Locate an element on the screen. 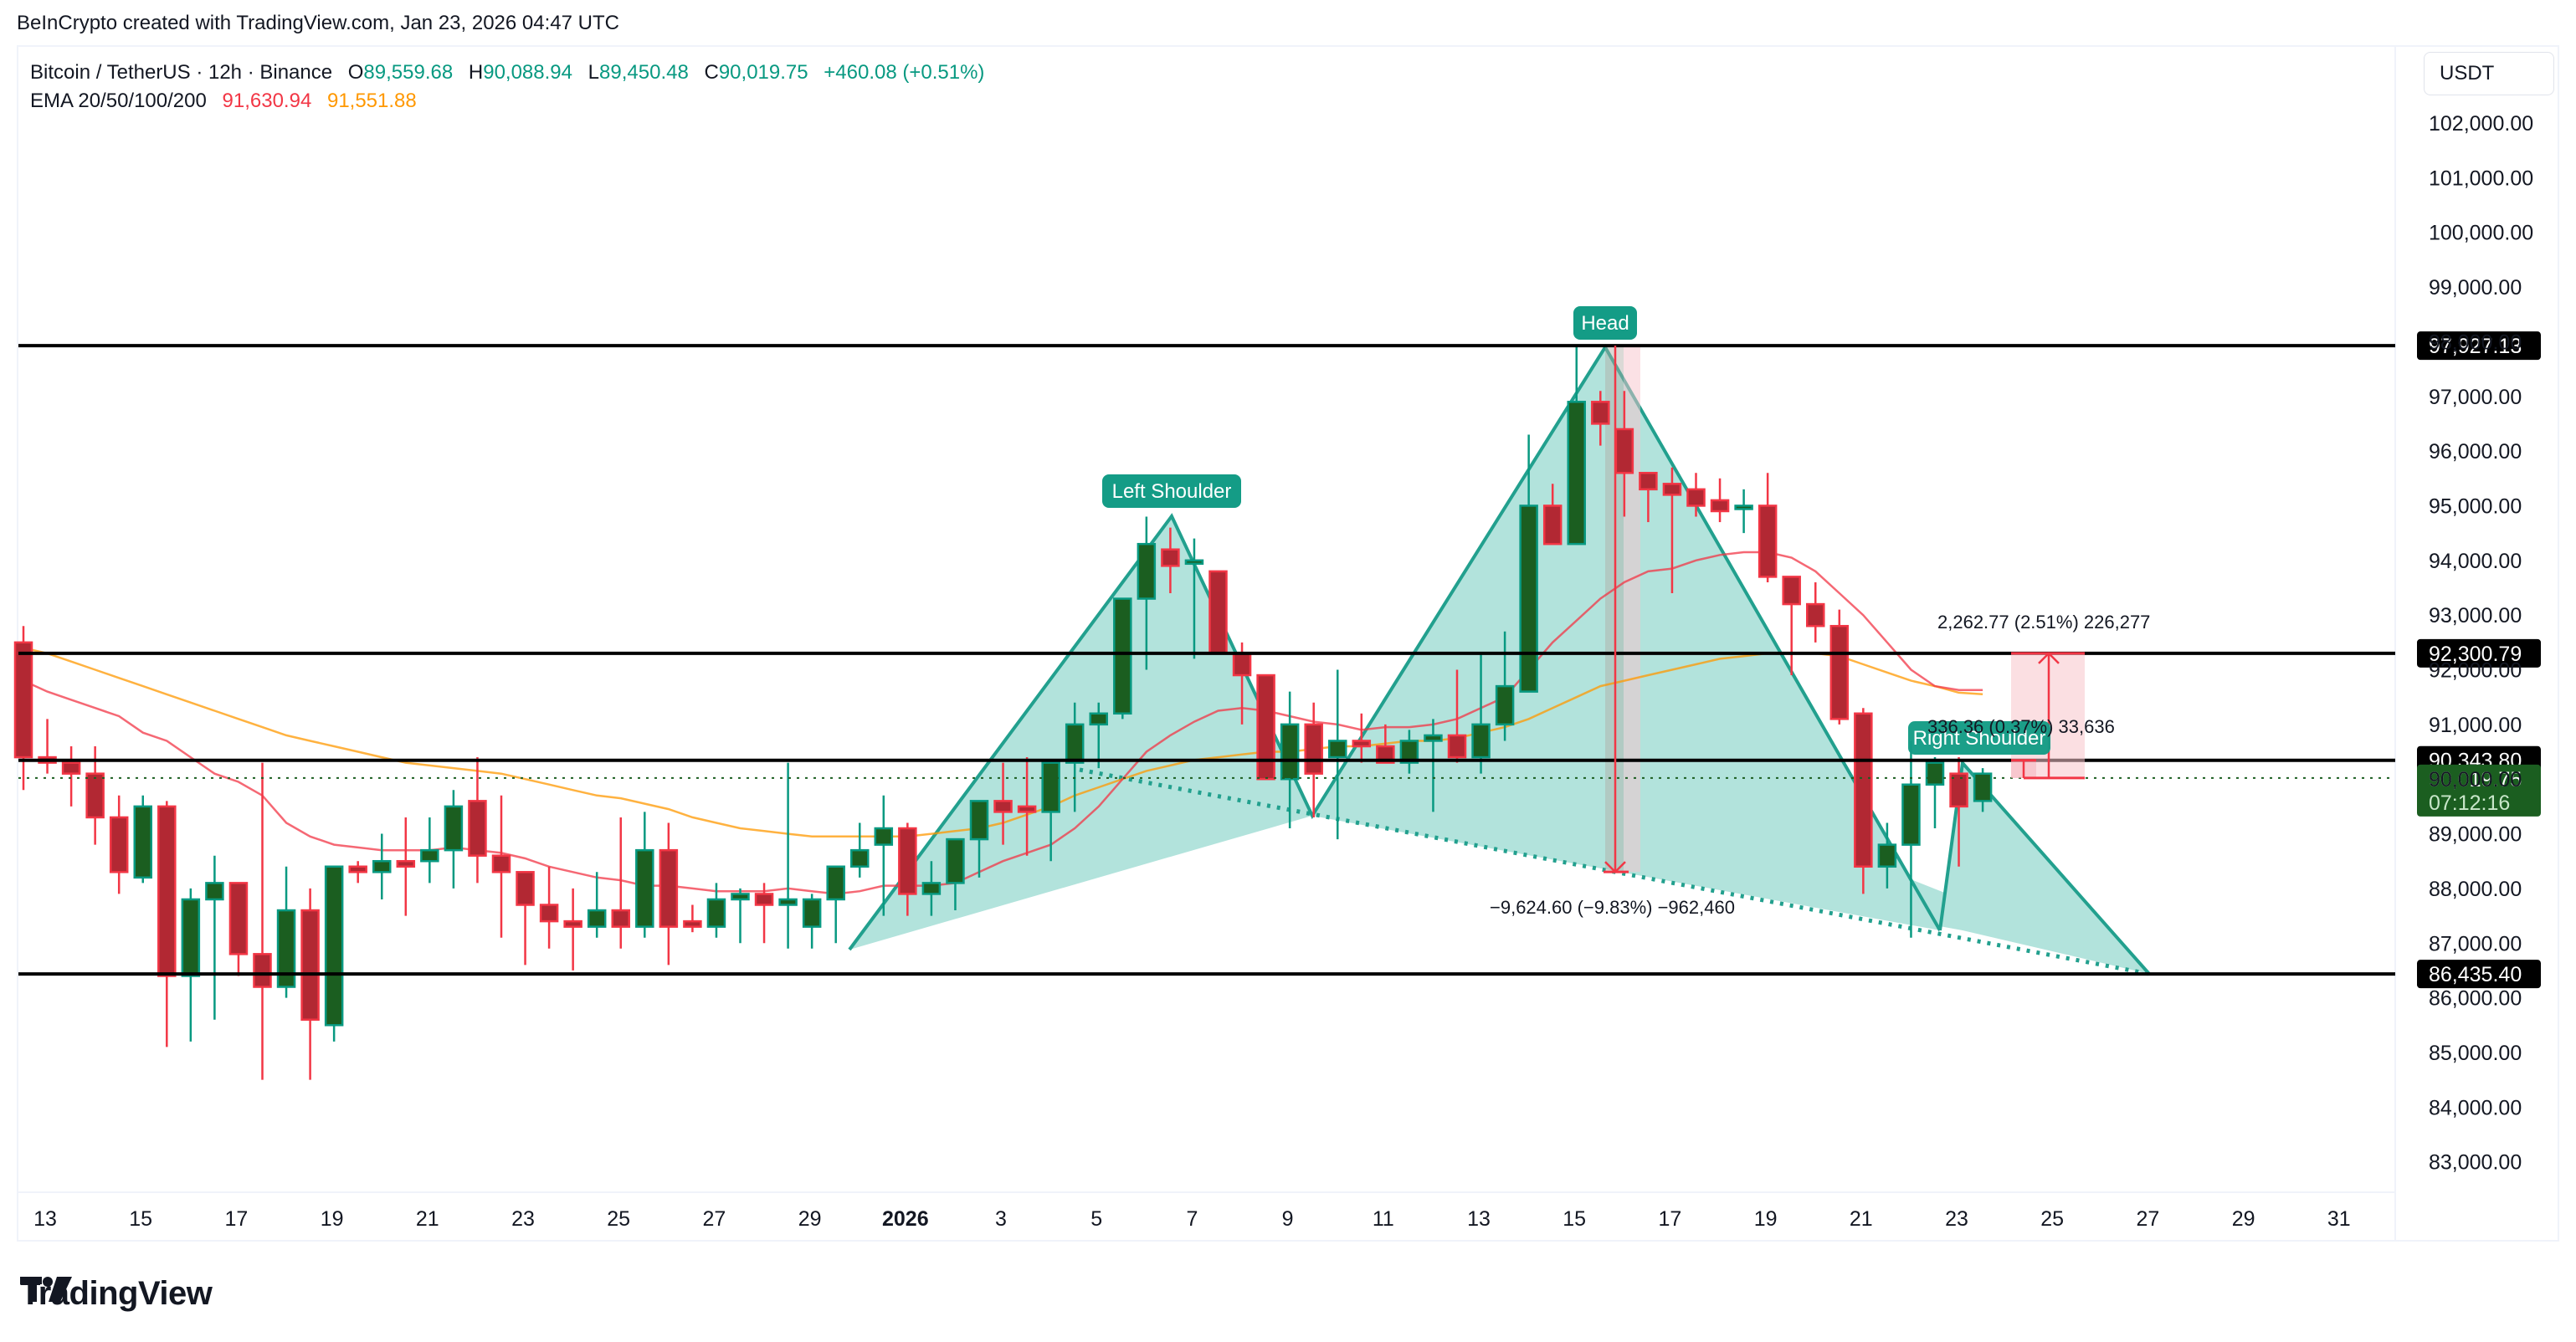 The width and height of the screenshot is (2576, 1342). symbol-title: Bitcoin / TetherUS · 12h · Binance is located at coordinates (181, 72).